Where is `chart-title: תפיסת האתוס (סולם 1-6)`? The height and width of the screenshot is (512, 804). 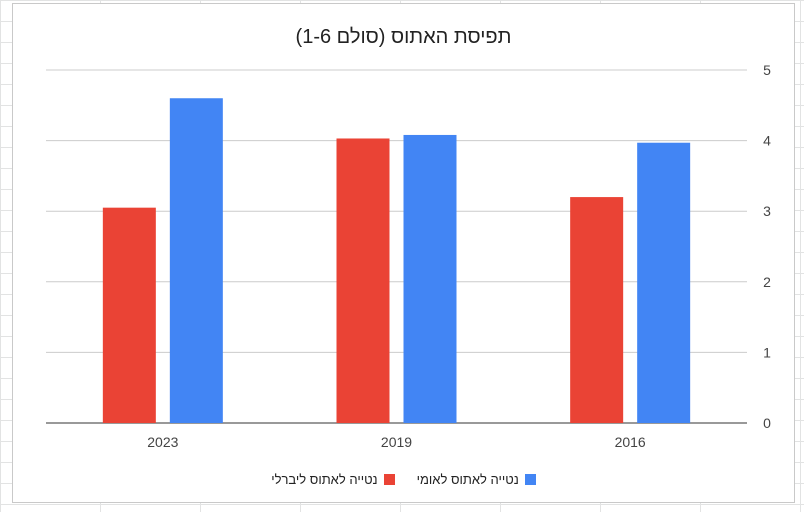 chart-title: תפיסת האתוס (סולם 1-6) is located at coordinates (403, 37).